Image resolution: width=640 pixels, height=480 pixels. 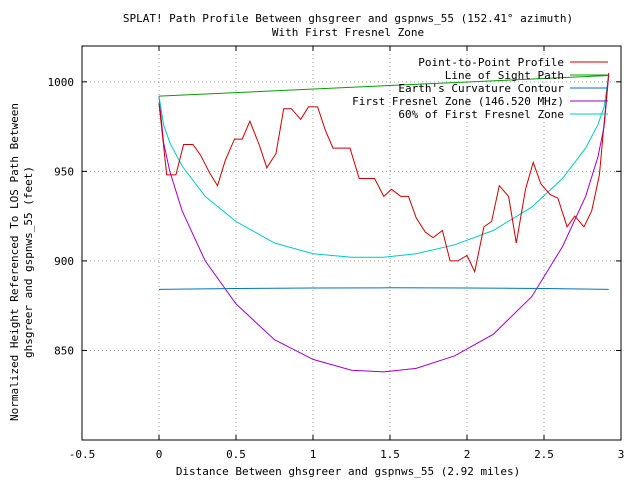 I want to click on legend-label: First Fresnel Zone (146.520 MHz), so click(x=458, y=101).